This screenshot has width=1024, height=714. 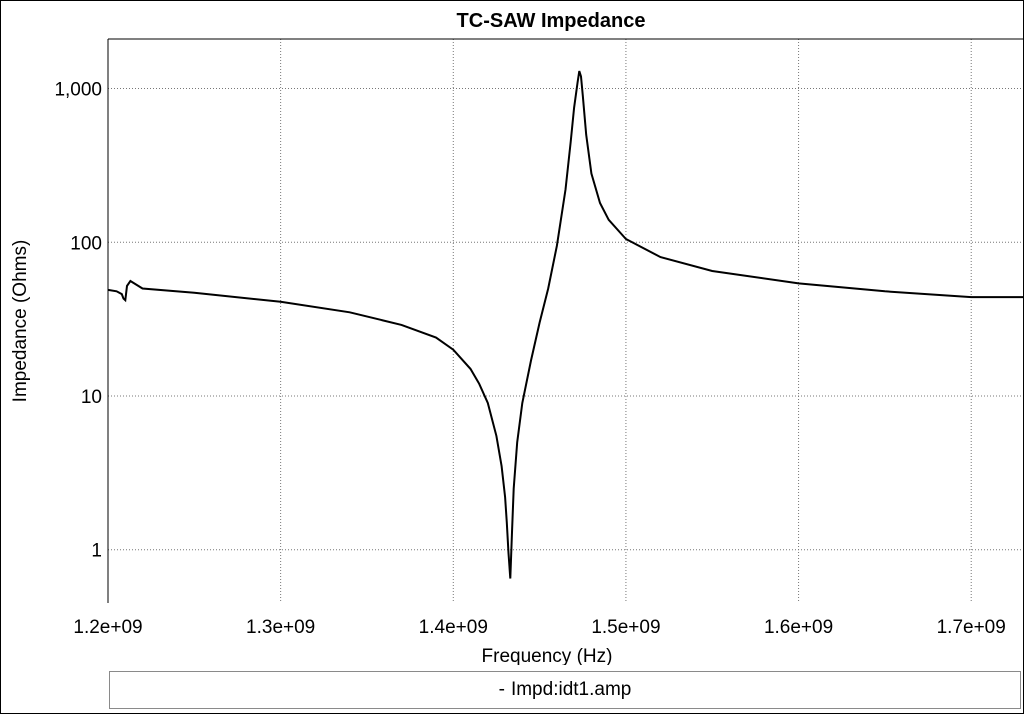 I want to click on y-axis-label: Impedance (Ohms), so click(x=20, y=321).